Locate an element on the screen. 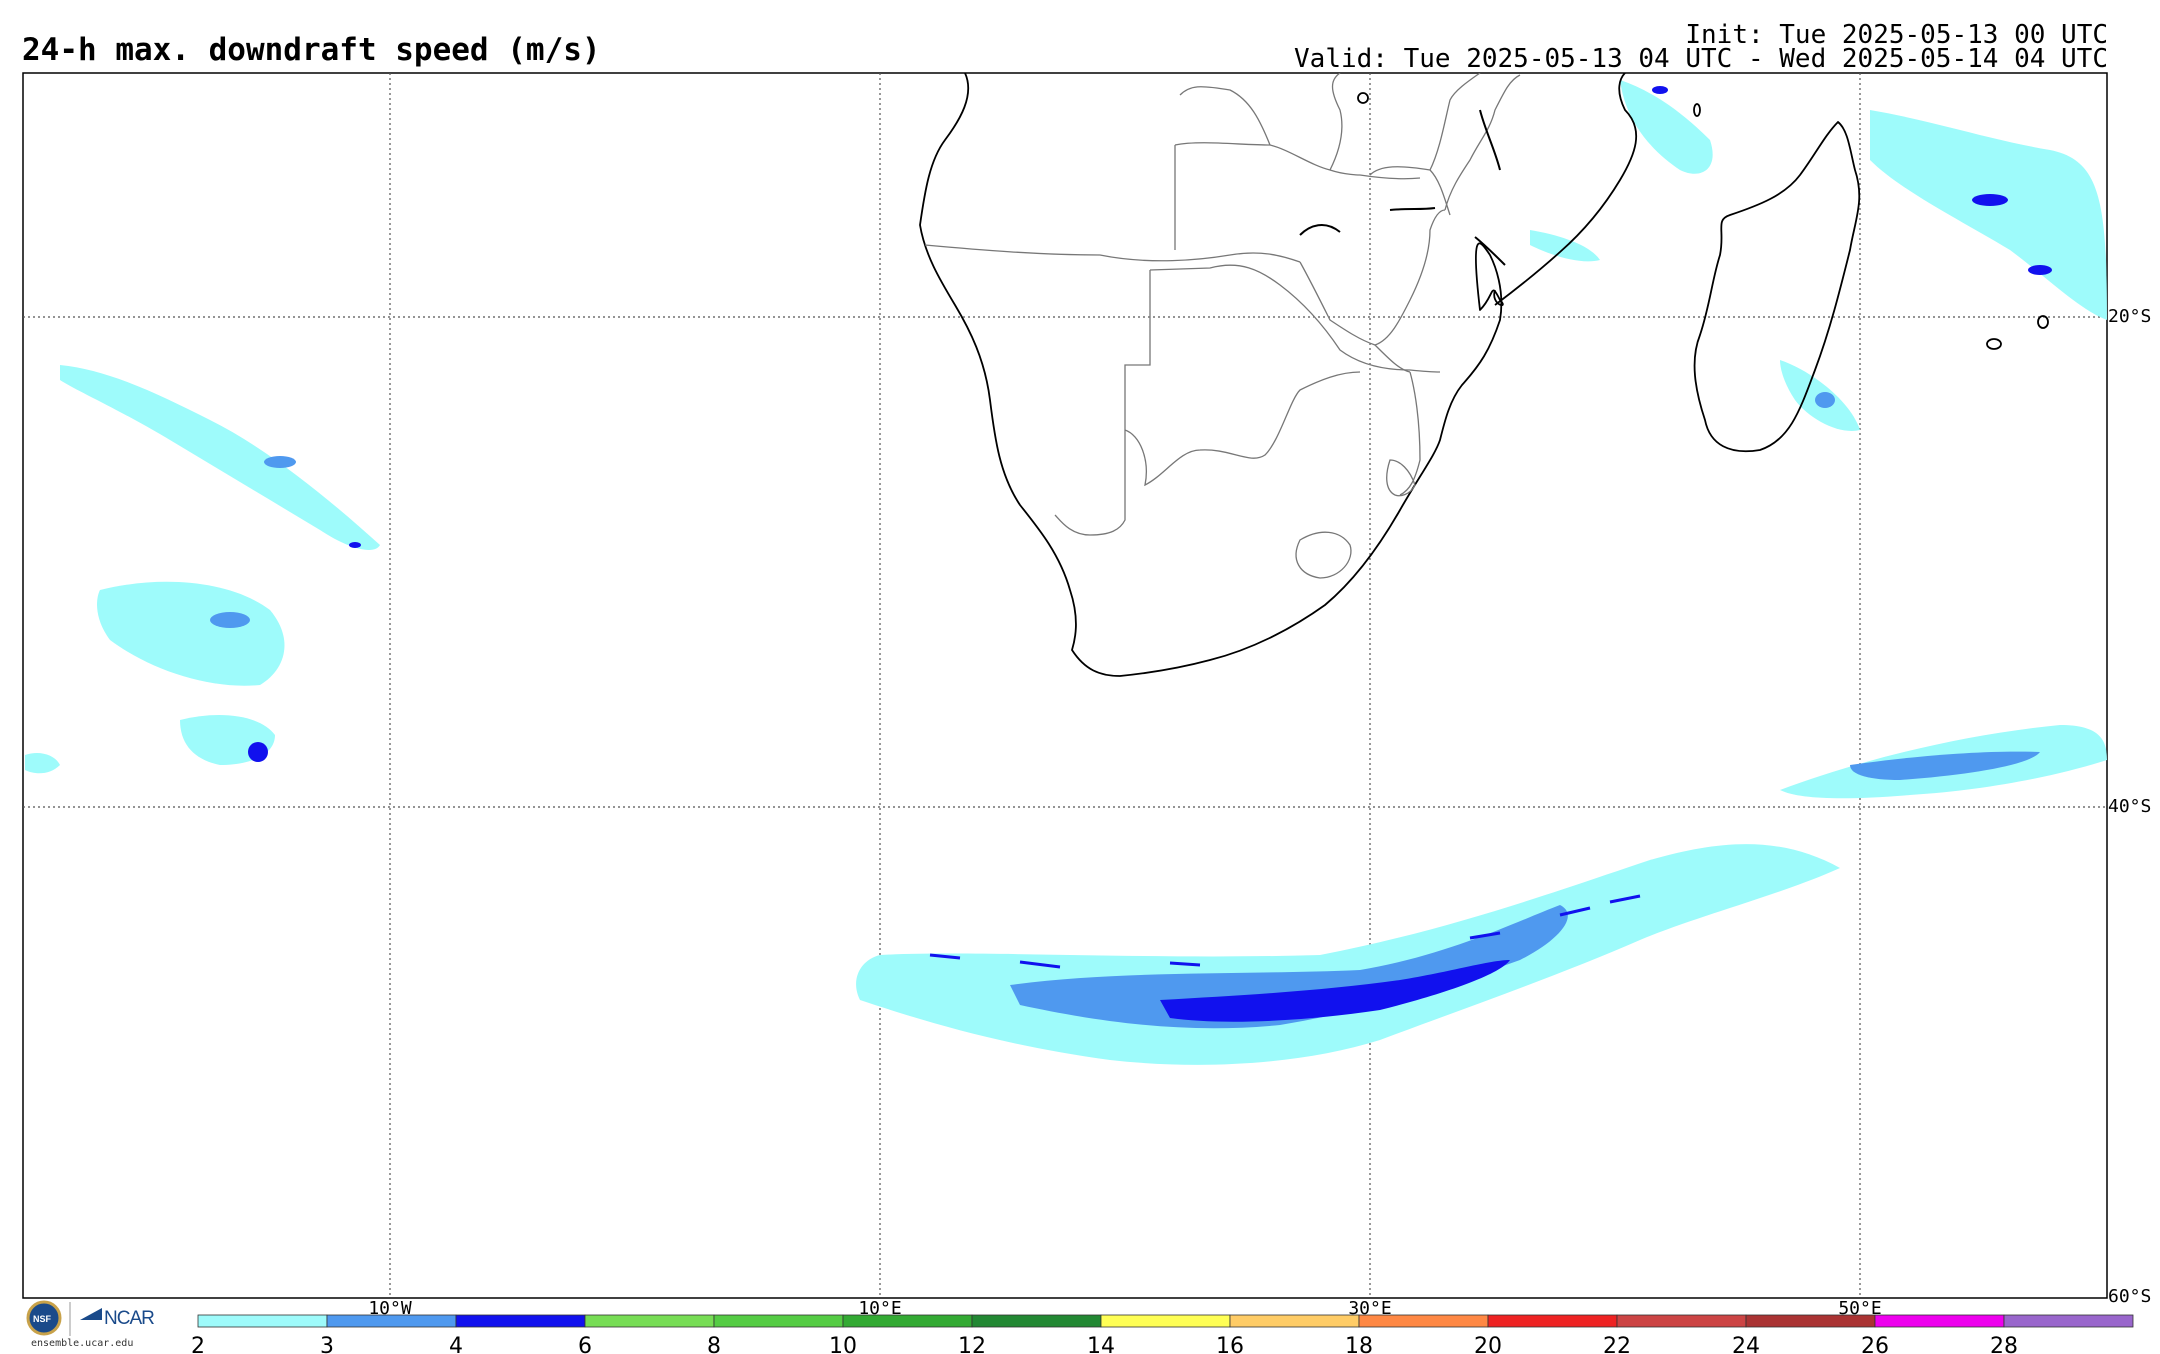  nsf-logo is located at coordinates (44, 1318).